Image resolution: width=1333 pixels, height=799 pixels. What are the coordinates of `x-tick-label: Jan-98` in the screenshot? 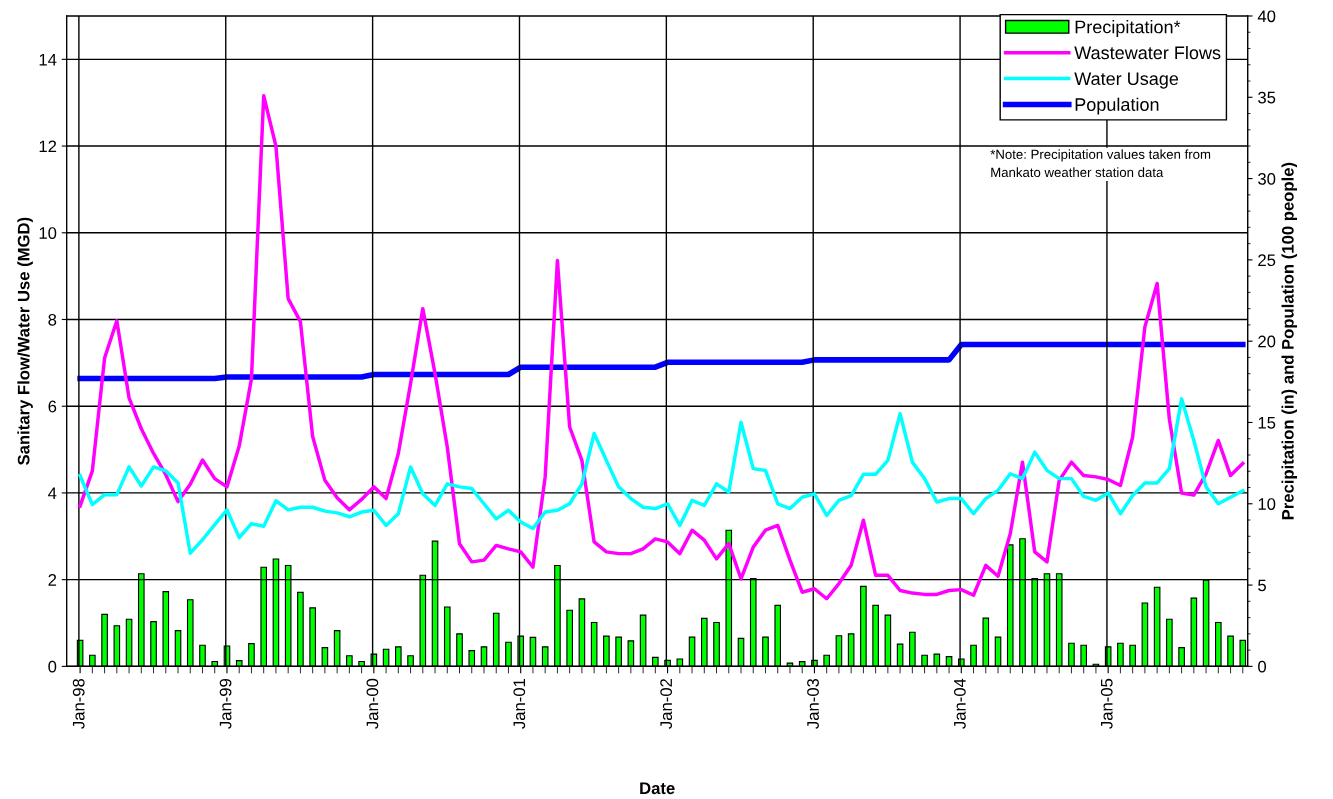 It's located at (78, 703).